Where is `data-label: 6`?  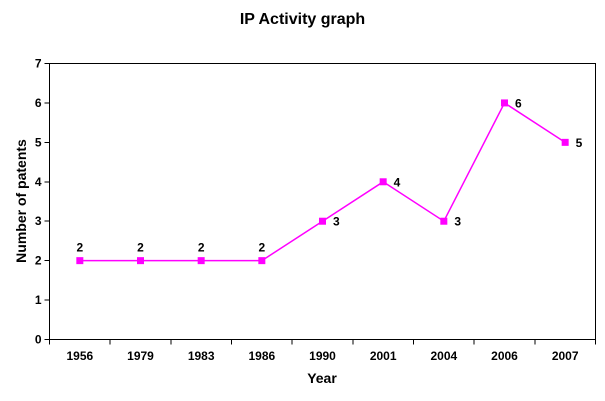 data-label: 6 is located at coordinates (518, 103).